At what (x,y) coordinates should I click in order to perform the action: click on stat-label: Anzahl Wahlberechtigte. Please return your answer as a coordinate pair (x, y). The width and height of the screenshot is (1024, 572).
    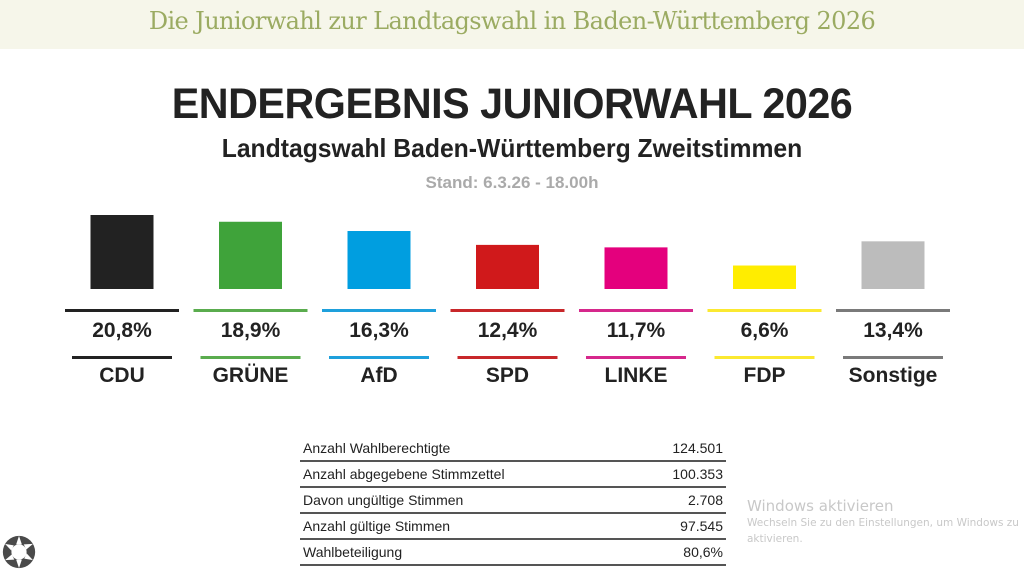
    Looking at the image, I should click on (467, 449).